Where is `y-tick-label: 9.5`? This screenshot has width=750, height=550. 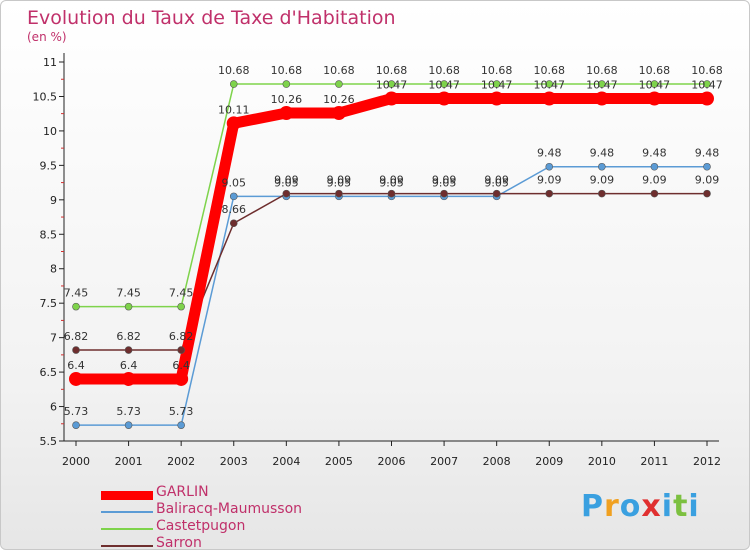 y-tick-label: 9.5 is located at coordinates (49, 165).